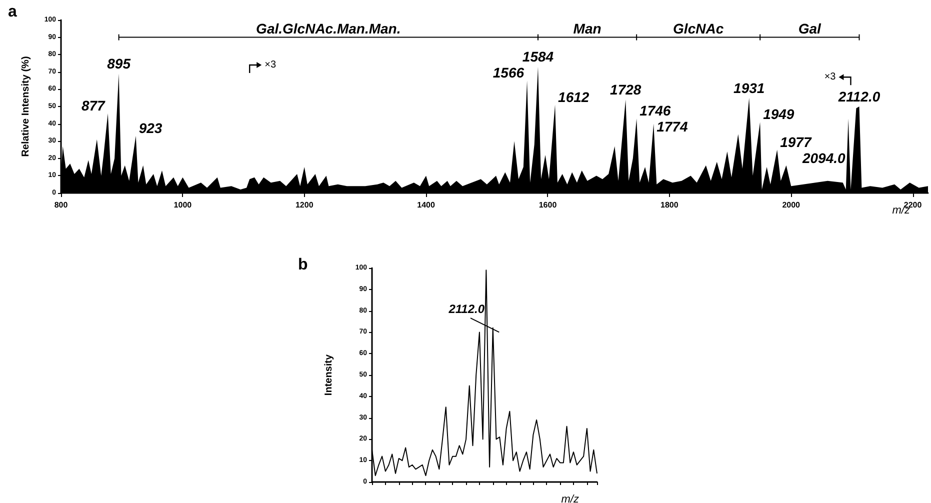  Describe the element at coordinates (655, 110) in the screenshot. I see `annotation: 1746` at that location.